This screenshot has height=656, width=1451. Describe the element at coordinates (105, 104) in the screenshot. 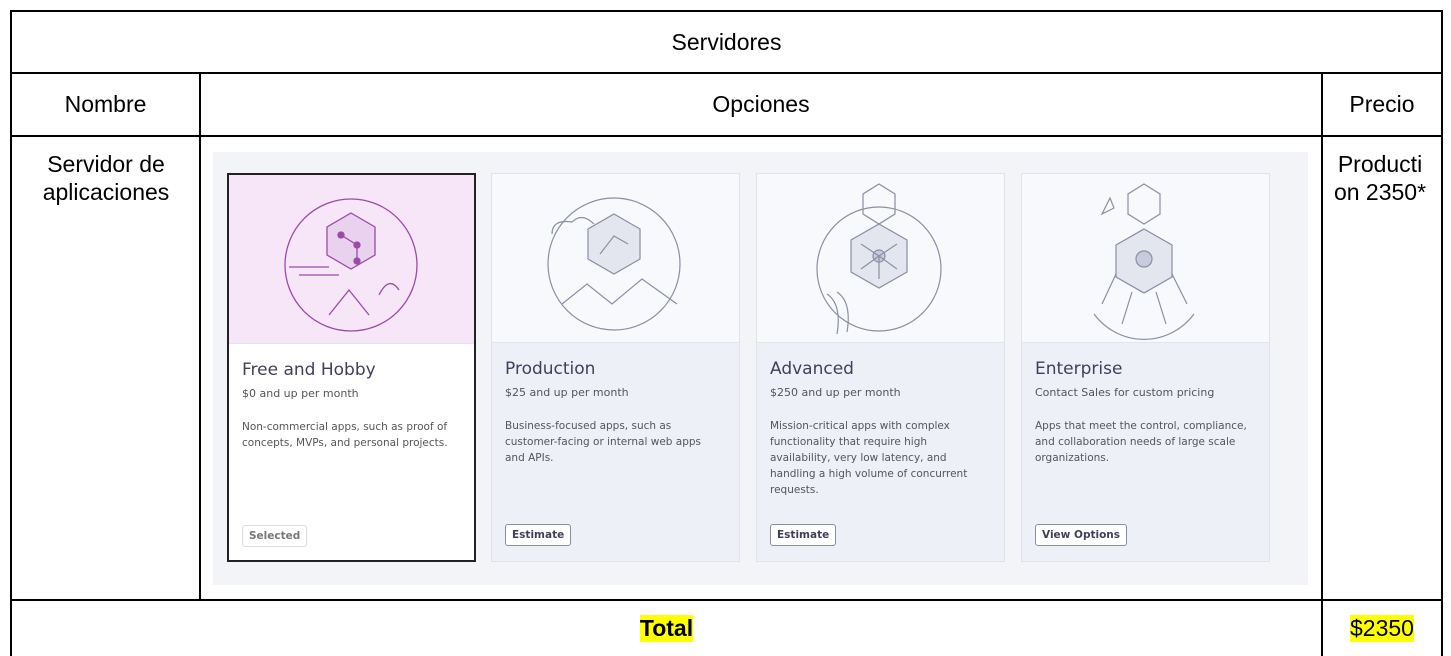

I see `column-header: Nombre` at that location.